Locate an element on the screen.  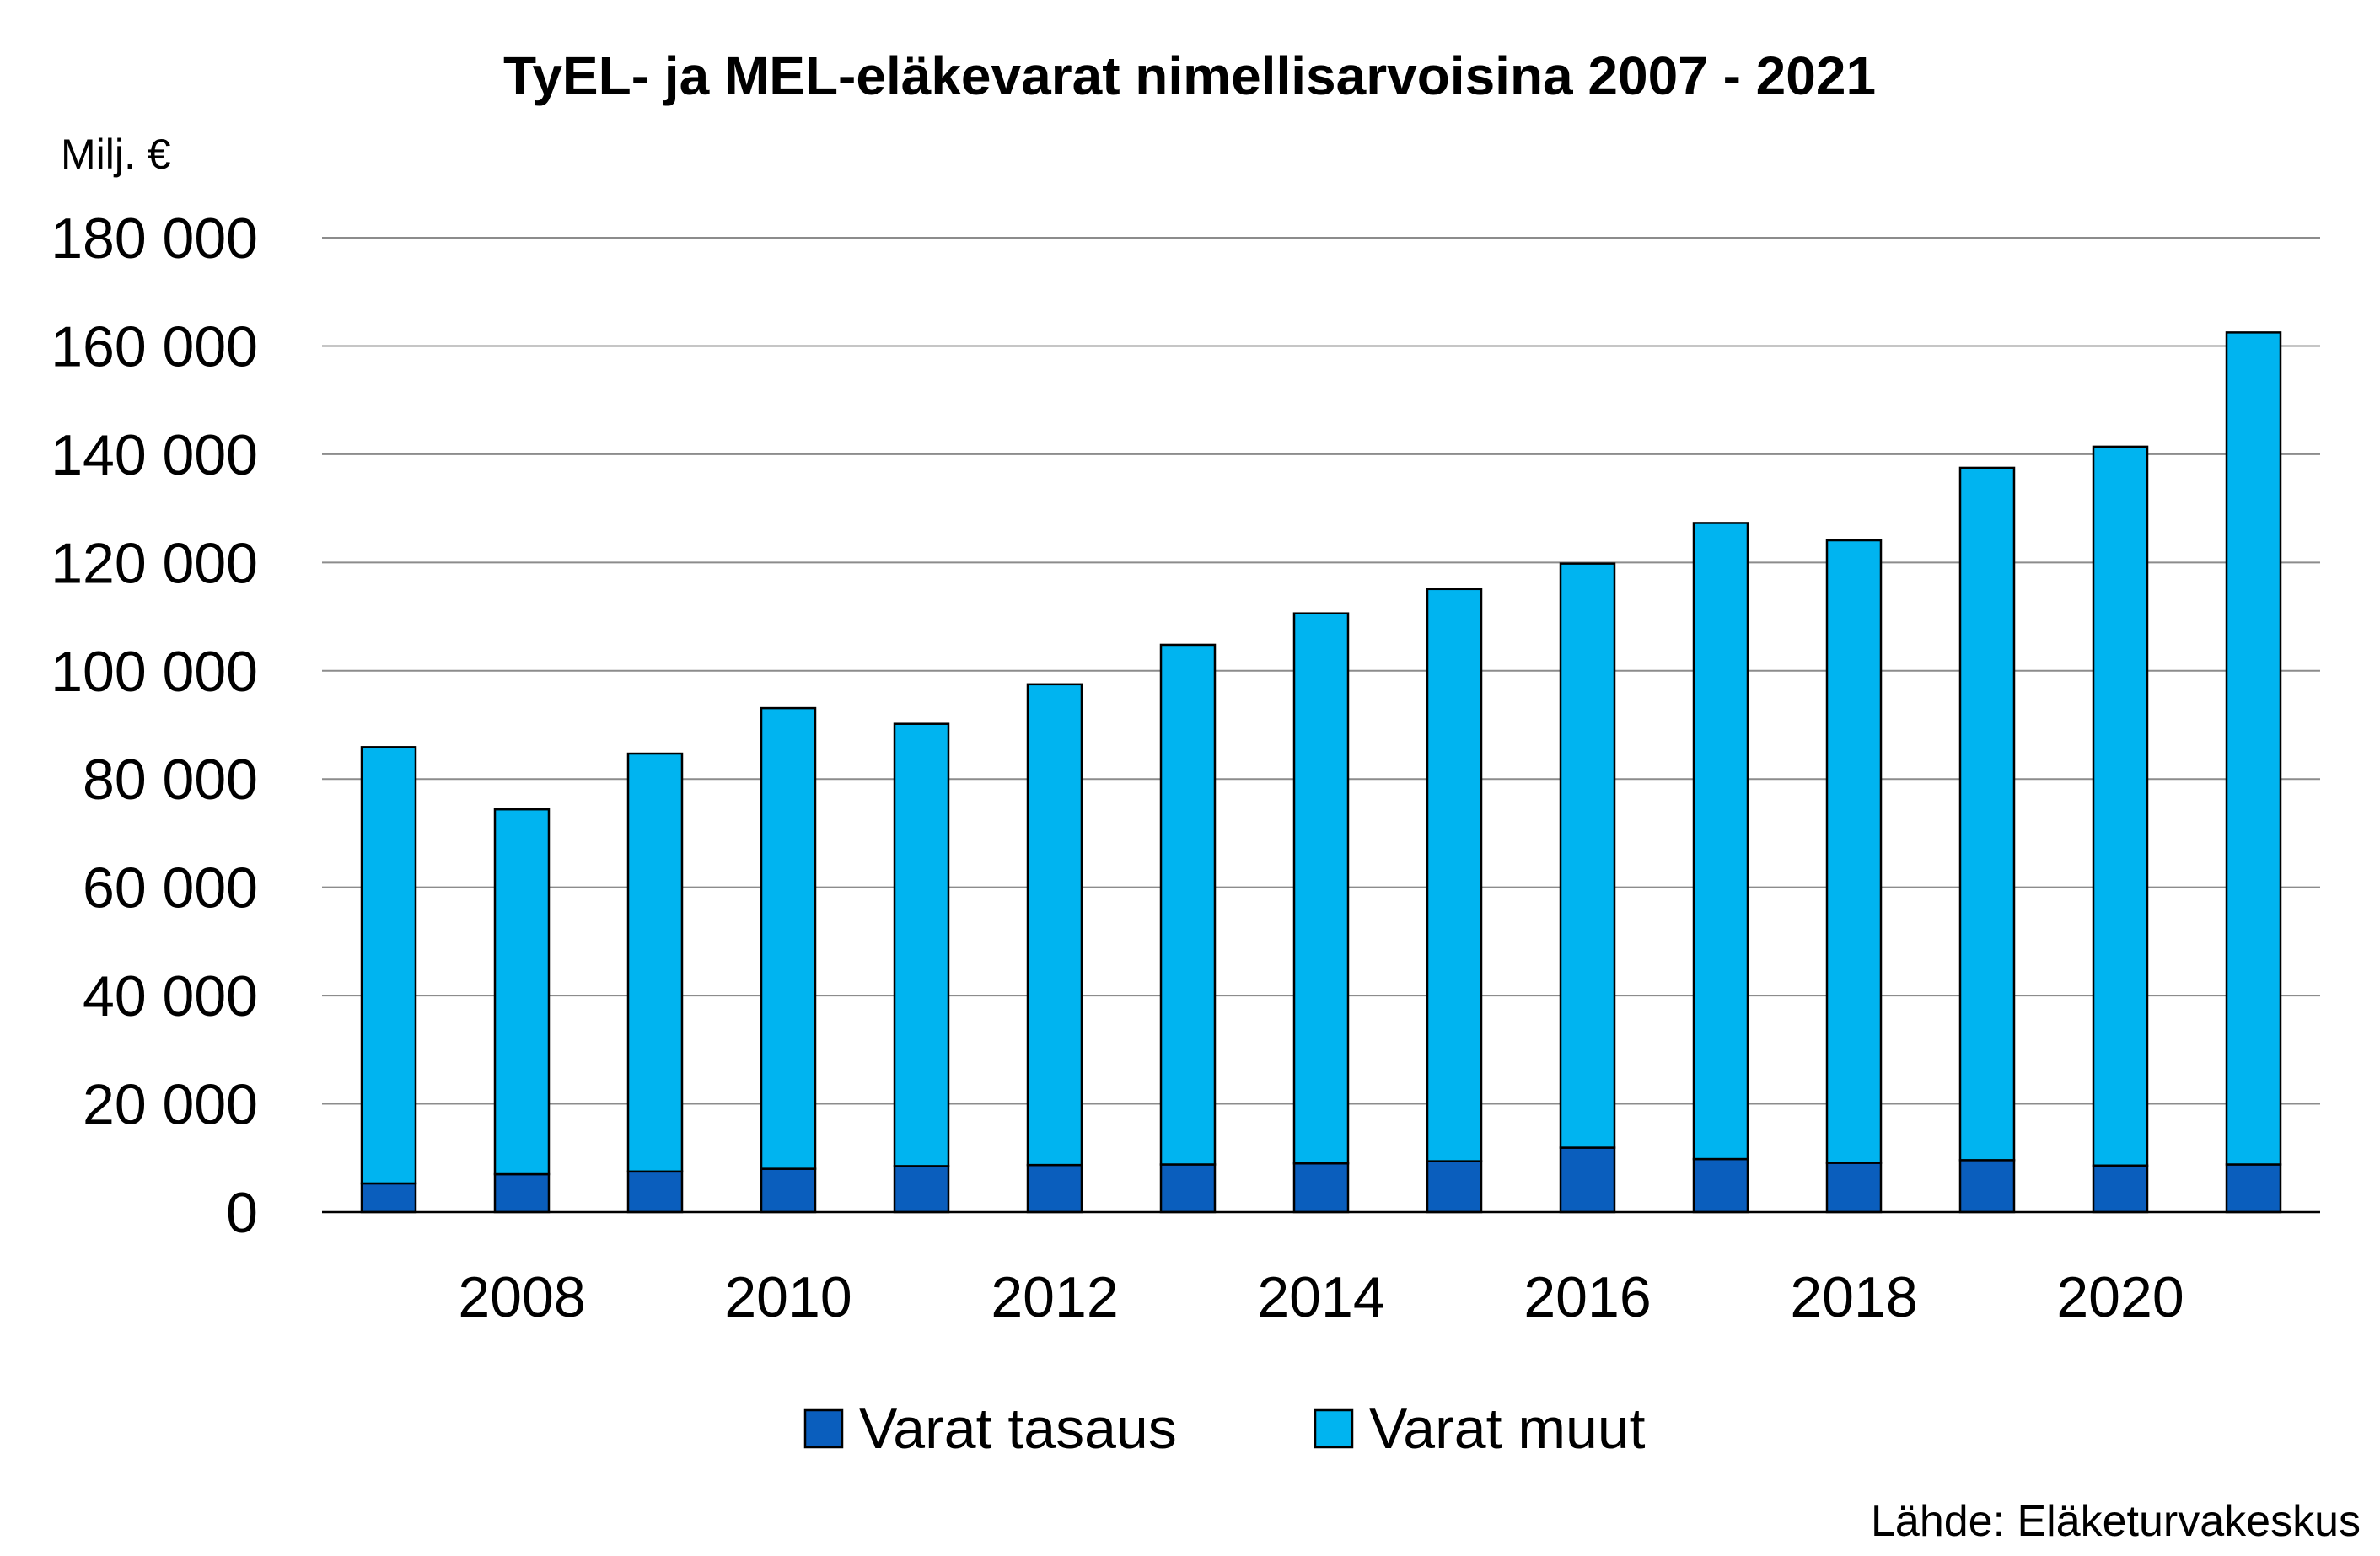
x-tick-label: 2010 is located at coordinates (788, 1297).